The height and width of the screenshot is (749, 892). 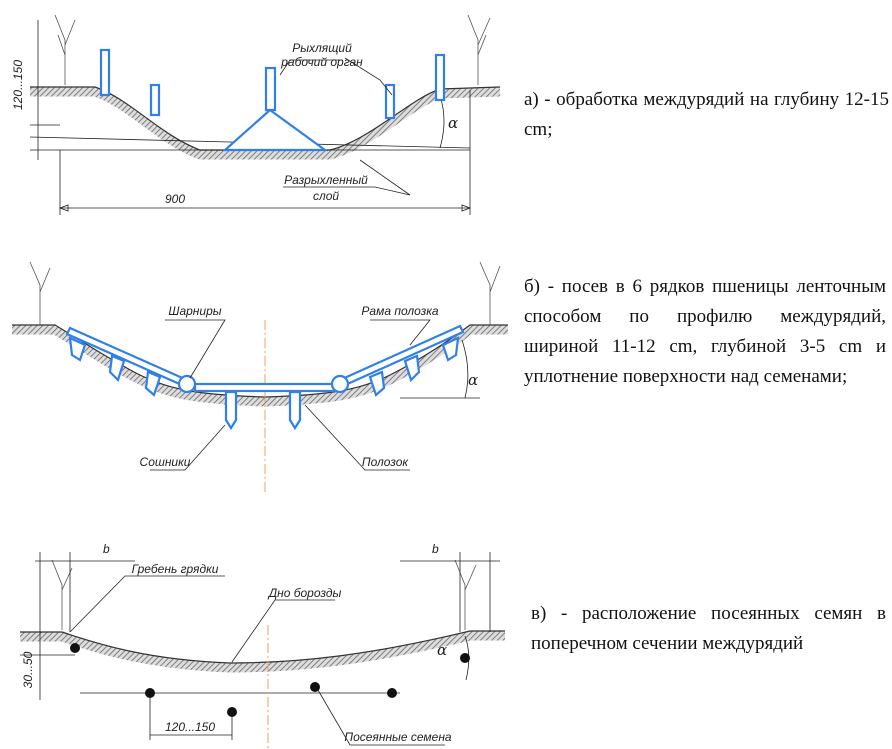 I want to click on label: слой, so click(x=326, y=196).